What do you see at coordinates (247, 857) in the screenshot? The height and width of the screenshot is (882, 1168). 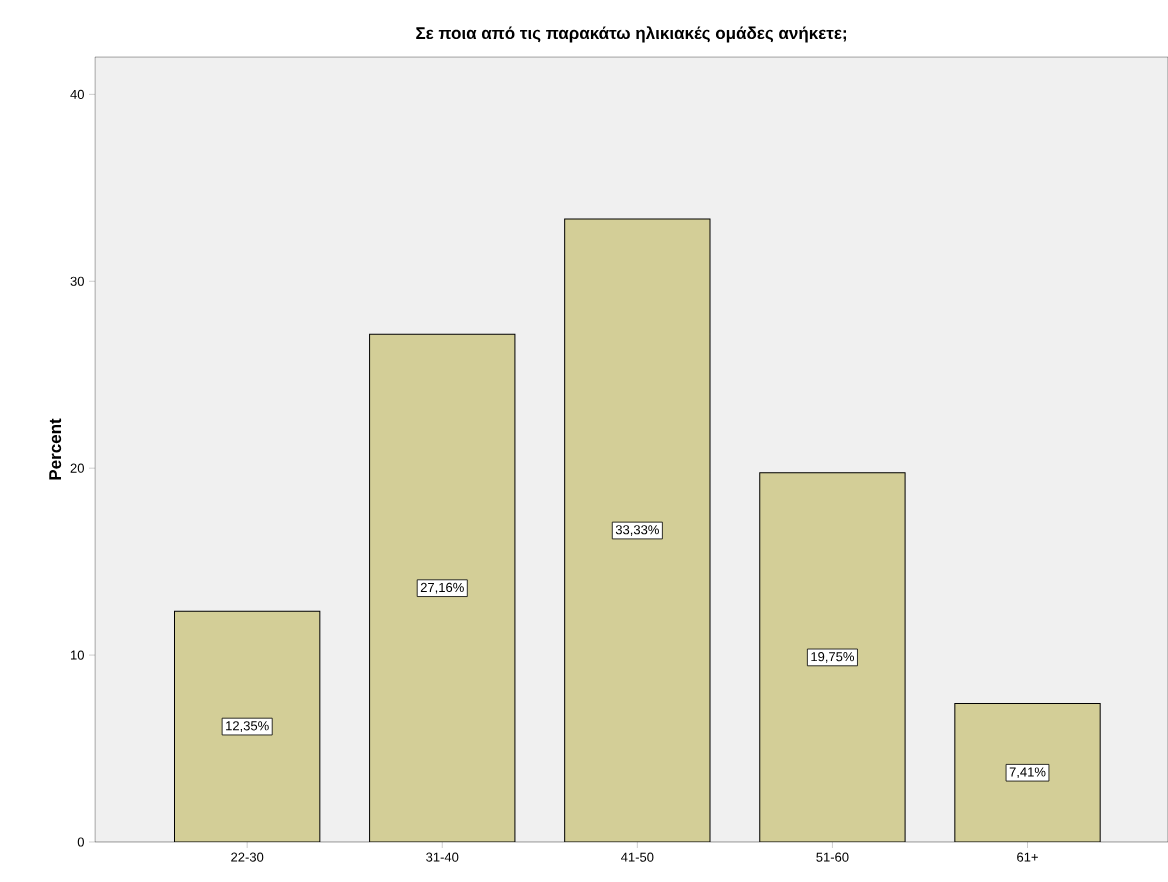 I see `x-tick-label: 22-30` at bounding box center [247, 857].